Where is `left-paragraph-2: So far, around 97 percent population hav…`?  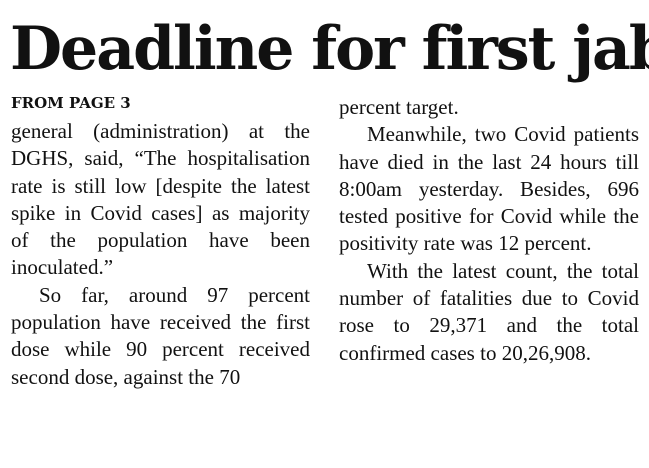 left-paragraph-2: So far, around 97 percent population hav… is located at coordinates (160, 335).